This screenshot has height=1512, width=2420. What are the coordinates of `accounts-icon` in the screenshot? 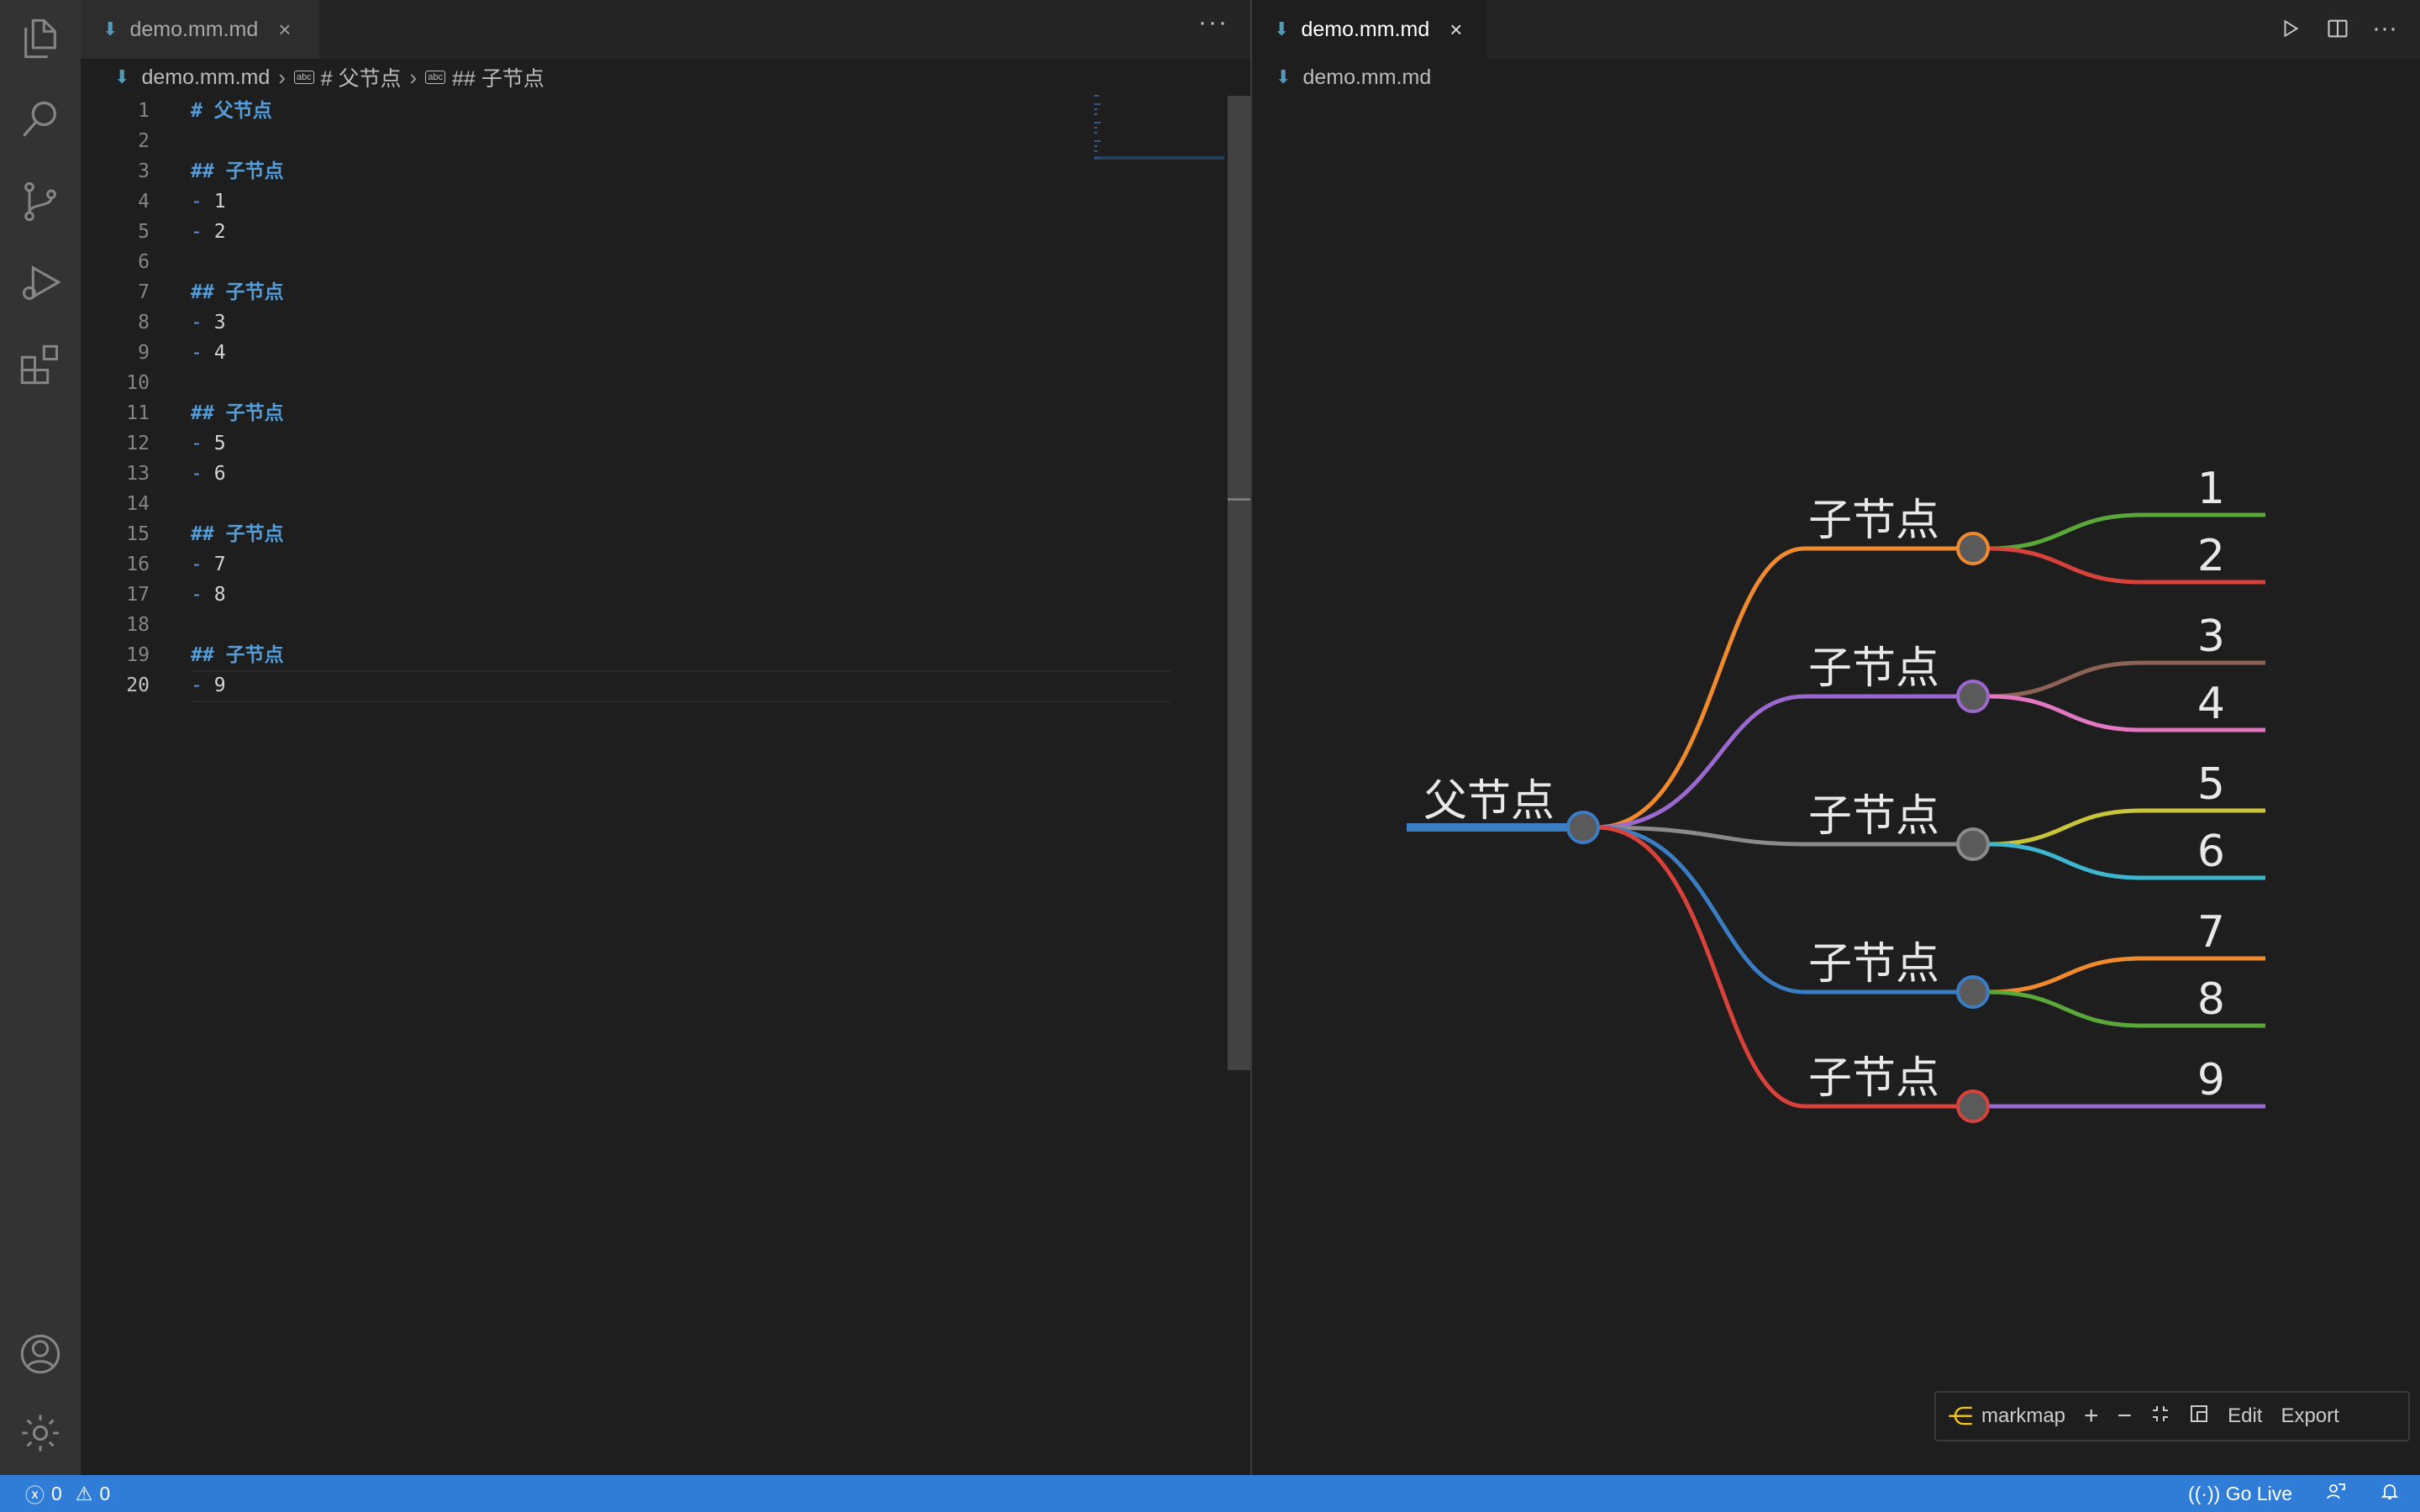 It's located at (40, 1354).